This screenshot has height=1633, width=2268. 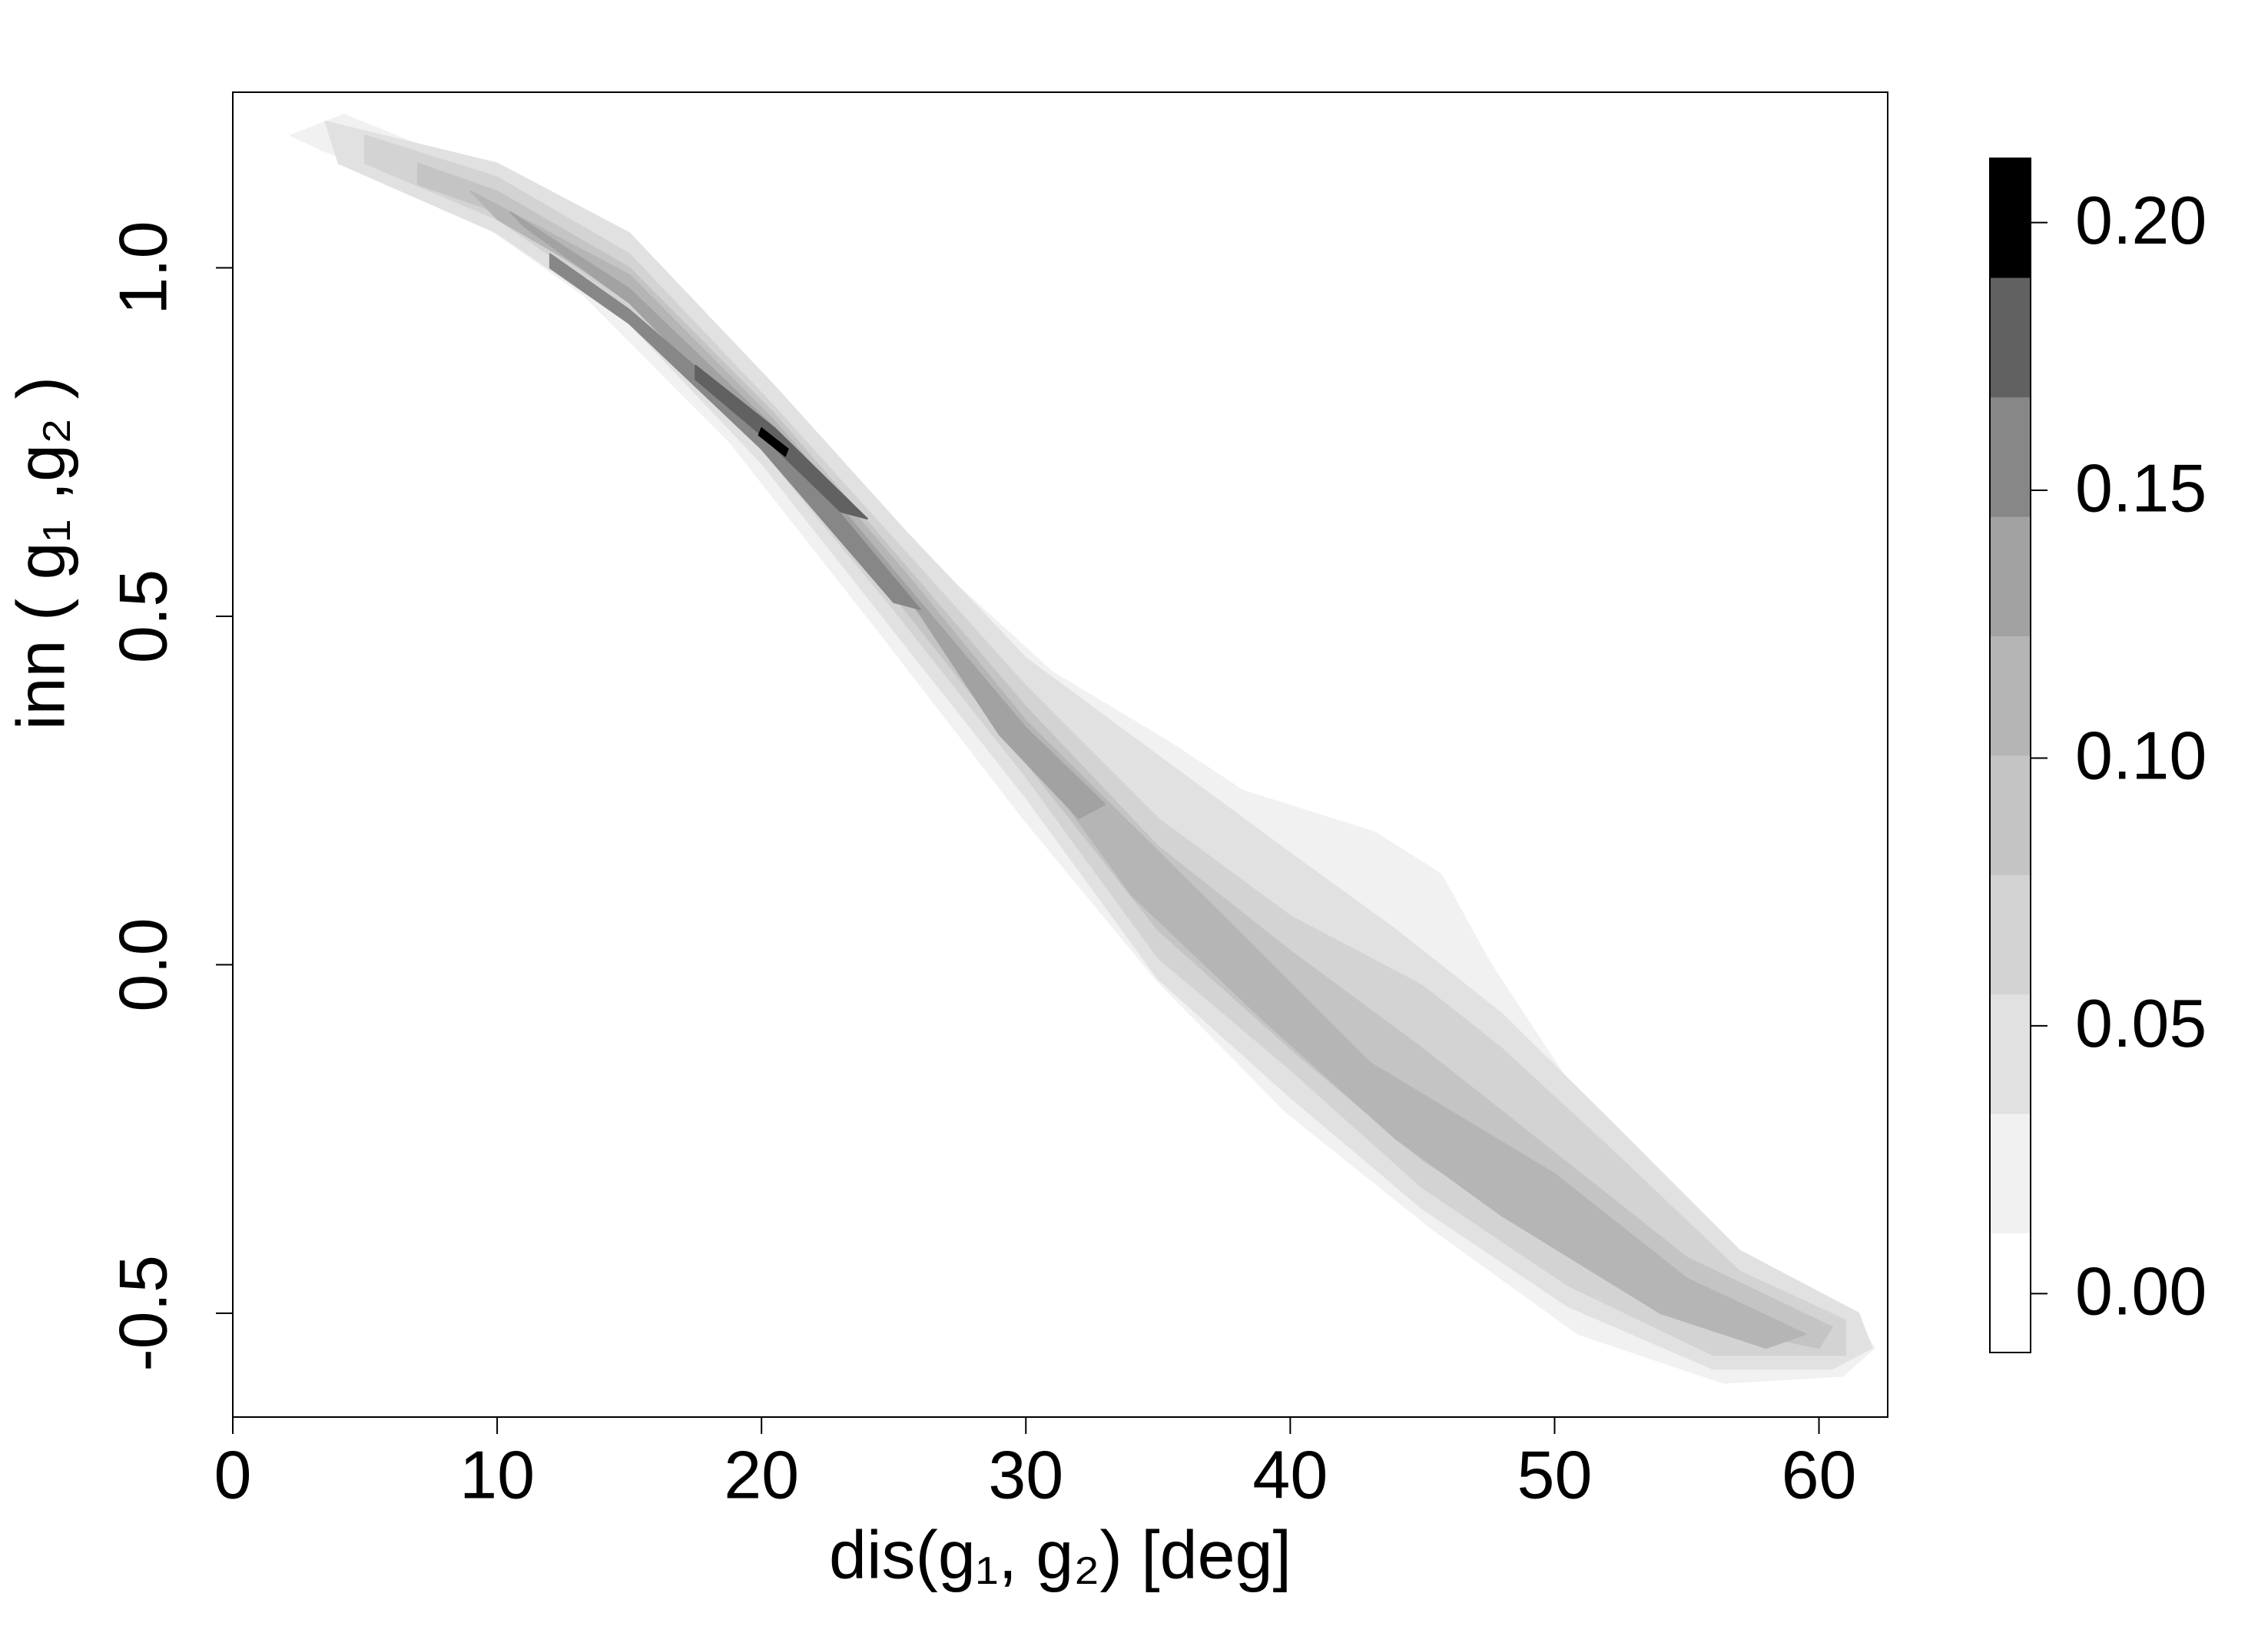 What do you see at coordinates (40, 554) in the screenshot?
I see `y-axis-label: inn ( g₁ ,g₂ )` at bounding box center [40, 554].